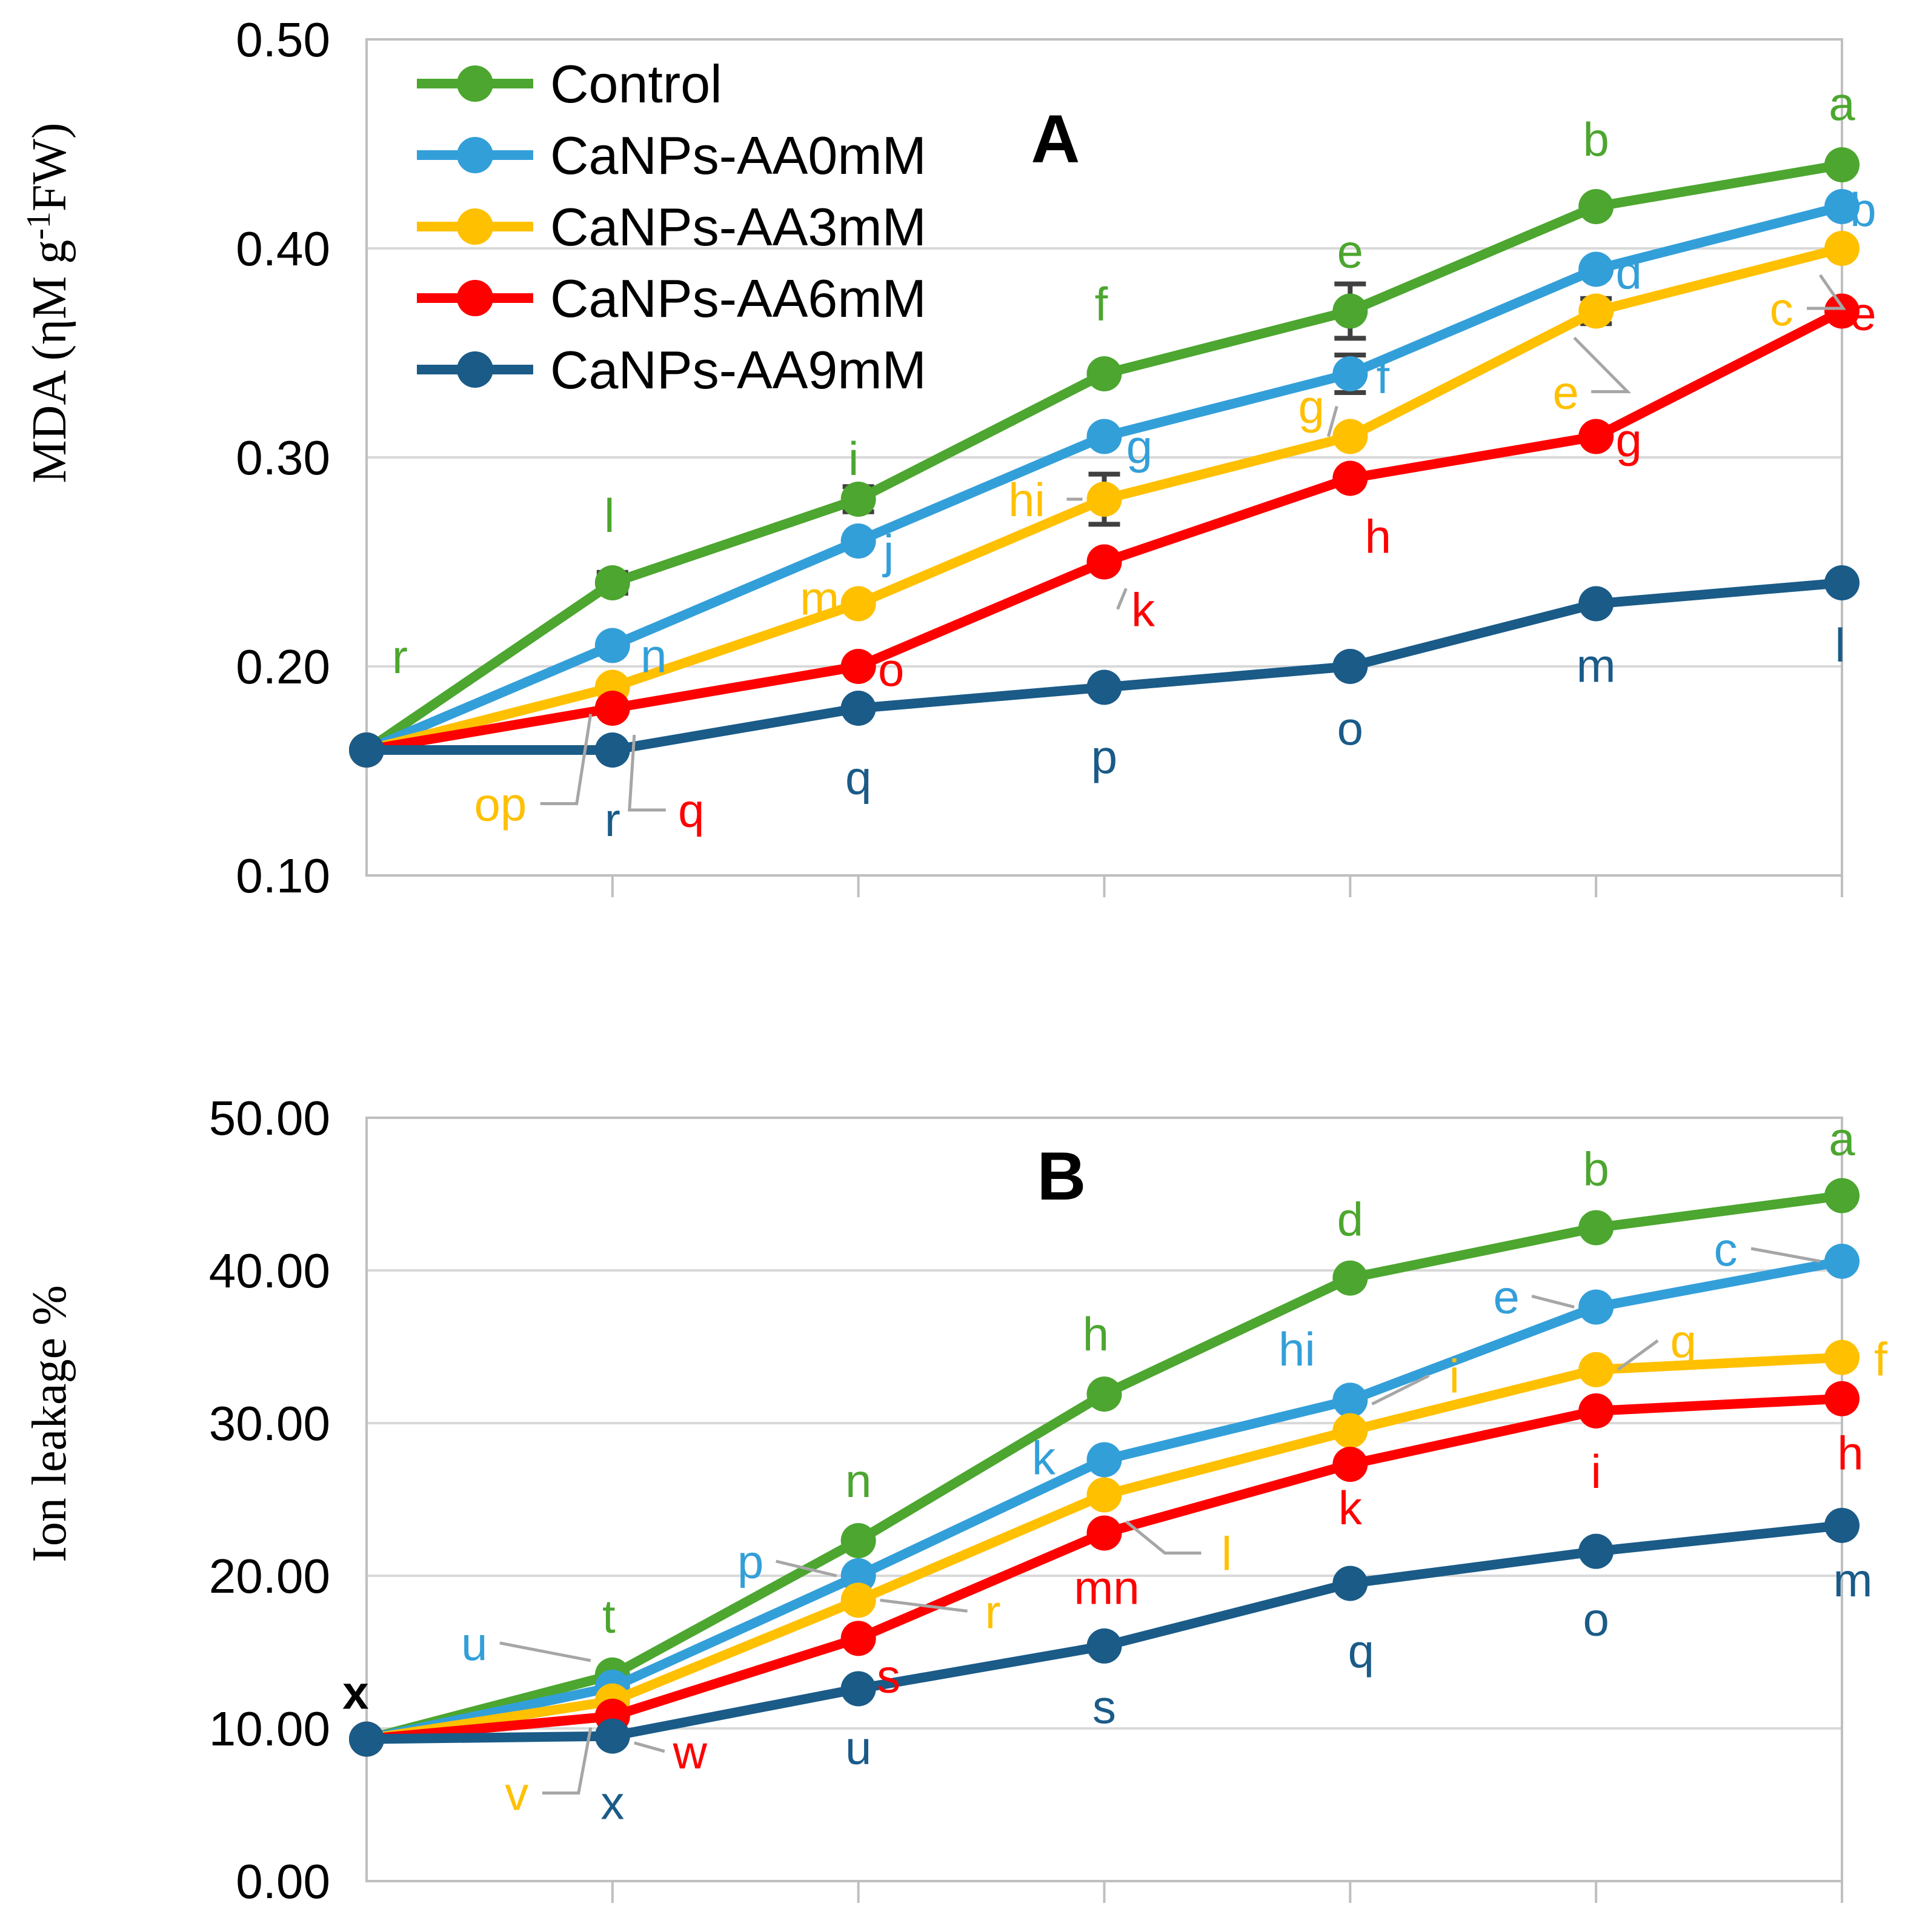  What do you see at coordinates (269, 1271) in the screenshot?
I see `y-tick-label: 40.00` at bounding box center [269, 1271].